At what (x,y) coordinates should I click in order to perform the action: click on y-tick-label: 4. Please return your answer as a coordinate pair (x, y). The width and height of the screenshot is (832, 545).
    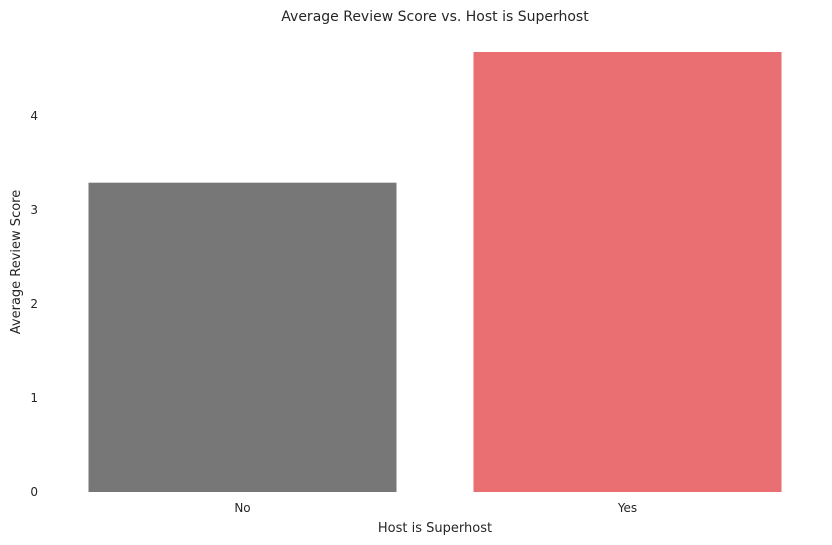
    Looking at the image, I should click on (34, 116).